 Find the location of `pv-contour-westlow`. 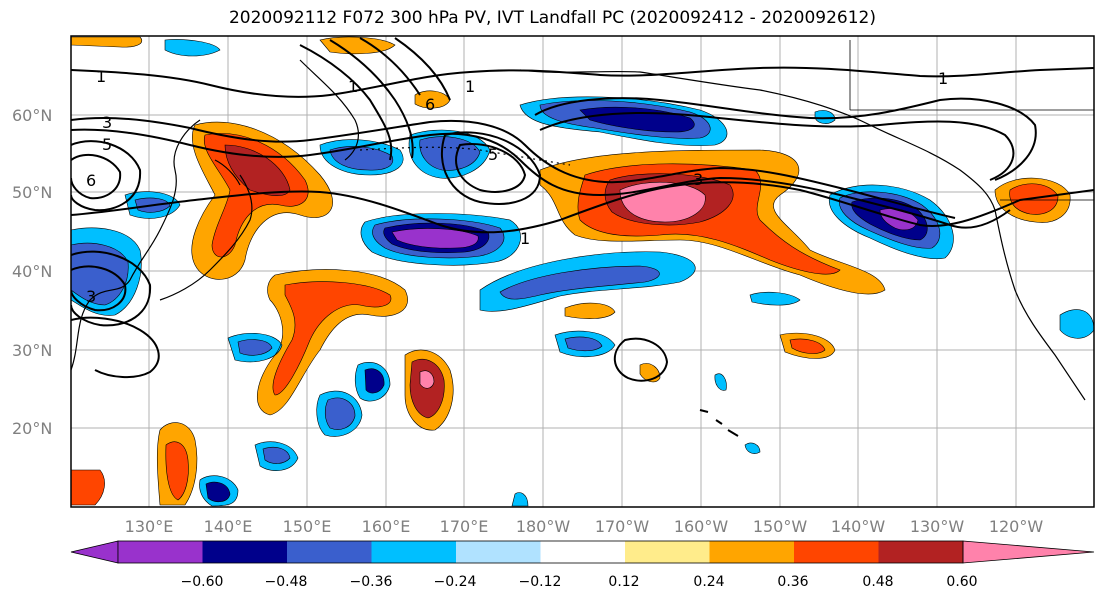

pv-contour-westlow is located at coordinates (99, 288).